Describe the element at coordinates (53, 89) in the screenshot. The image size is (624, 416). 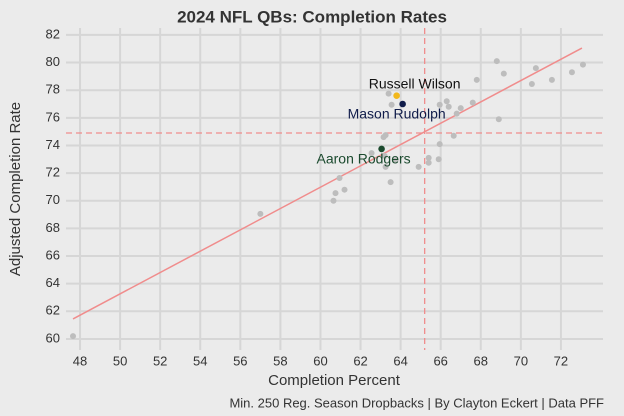
I see `y-tick-label: 78` at that location.